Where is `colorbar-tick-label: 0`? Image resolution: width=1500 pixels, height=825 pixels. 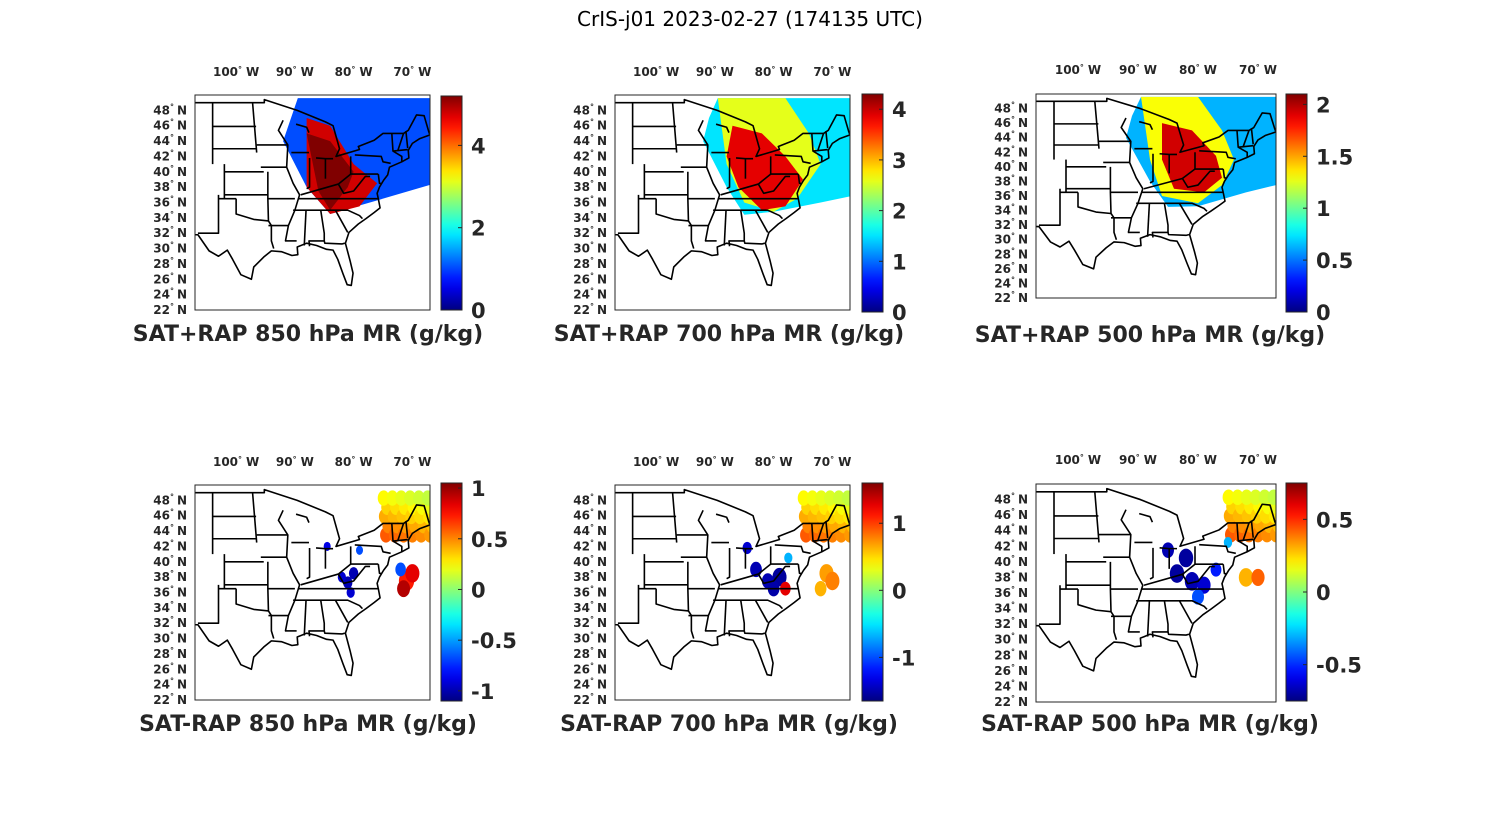
colorbar-tick-label: 0 is located at coordinates (478, 590).